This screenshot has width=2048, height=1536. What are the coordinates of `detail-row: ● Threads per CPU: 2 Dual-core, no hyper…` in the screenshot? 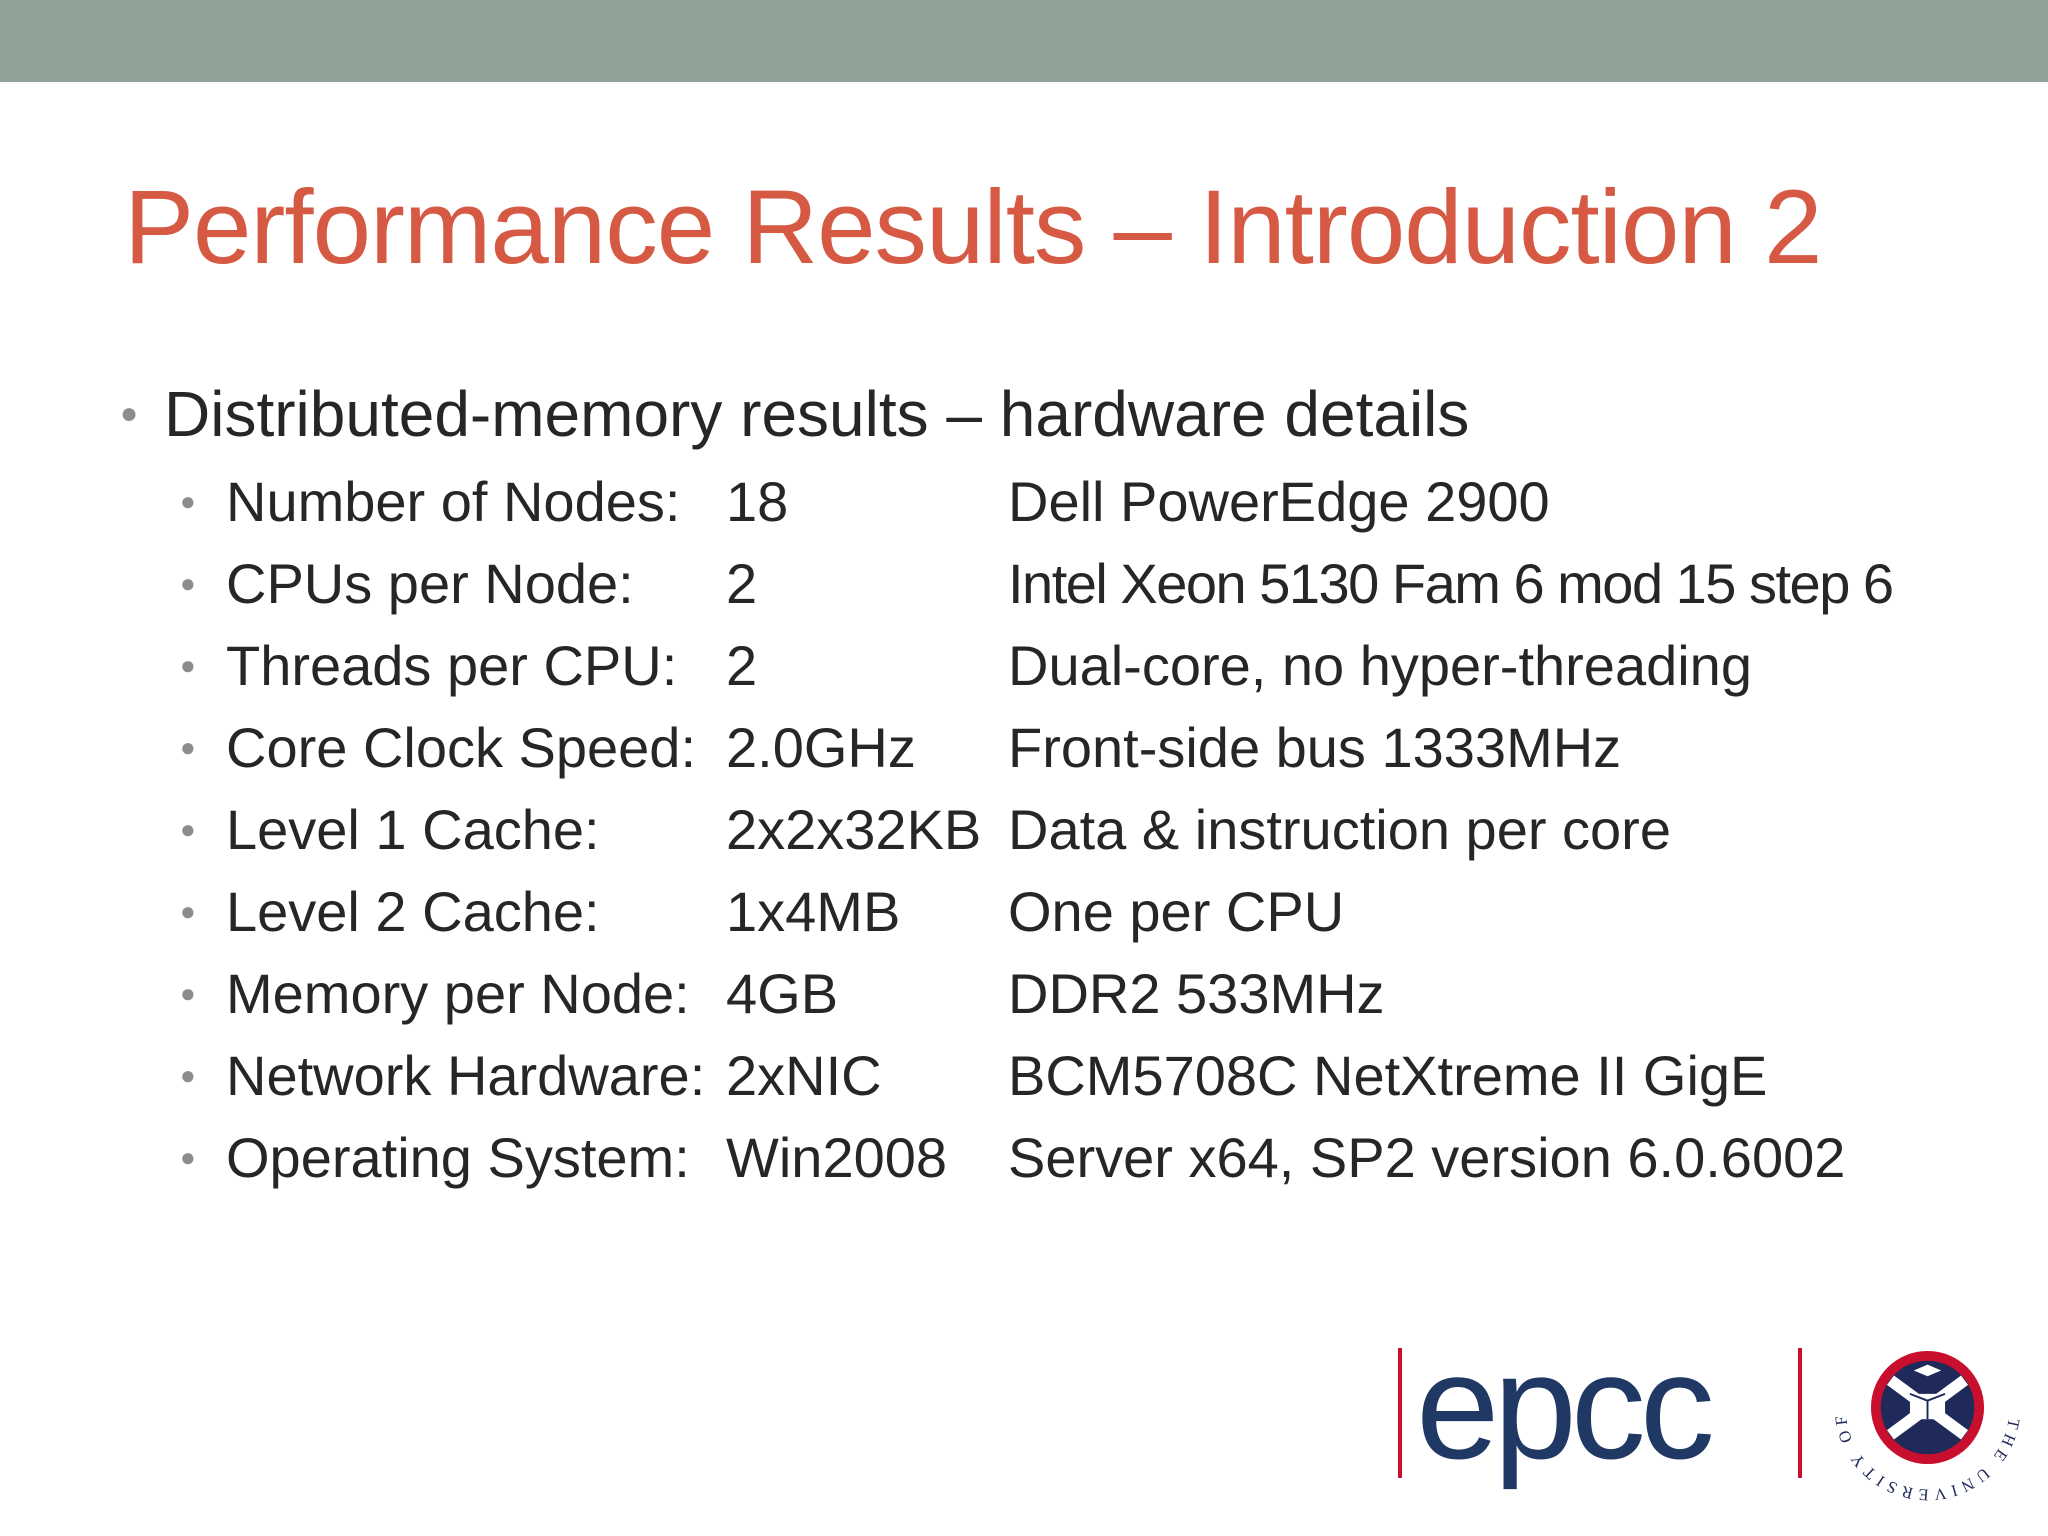 It's located at (1060, 665).